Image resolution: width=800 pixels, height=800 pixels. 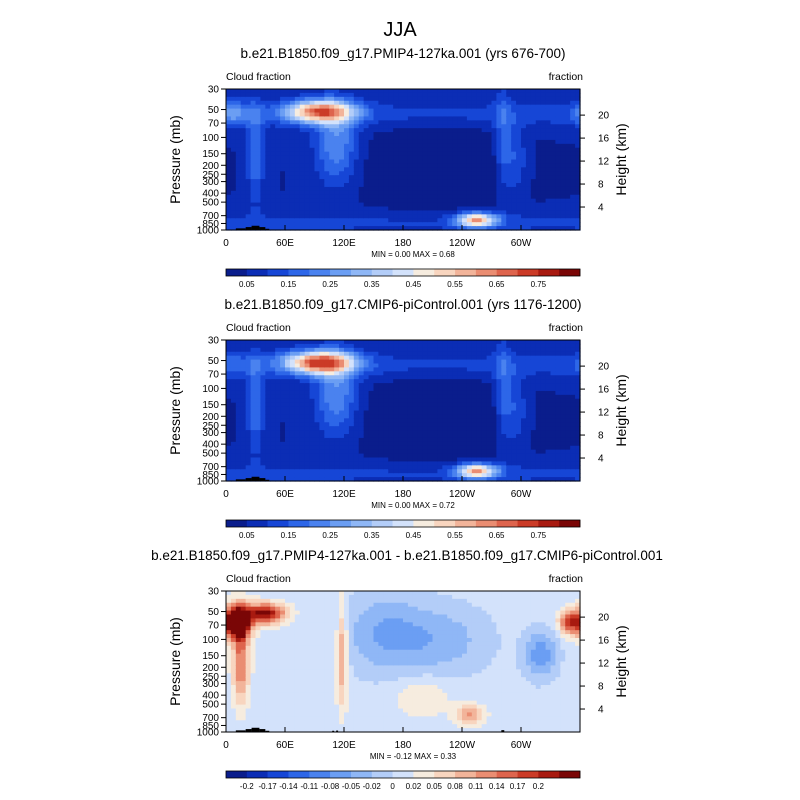 I want to click on colorbar-label: 0.05, so click(x=247, y=284).